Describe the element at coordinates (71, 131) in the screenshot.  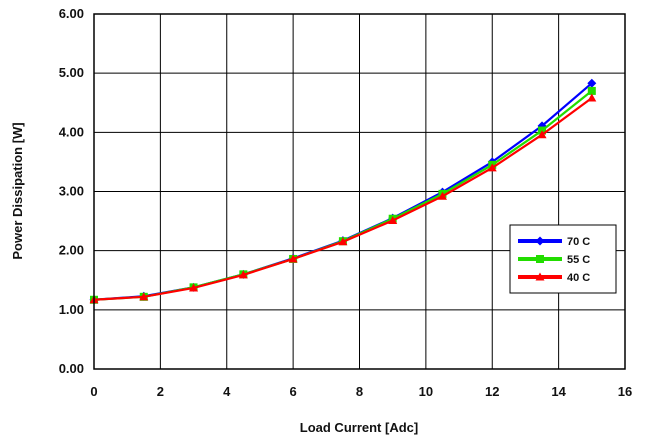
I see `y-tick-label: 4.00` at that location.